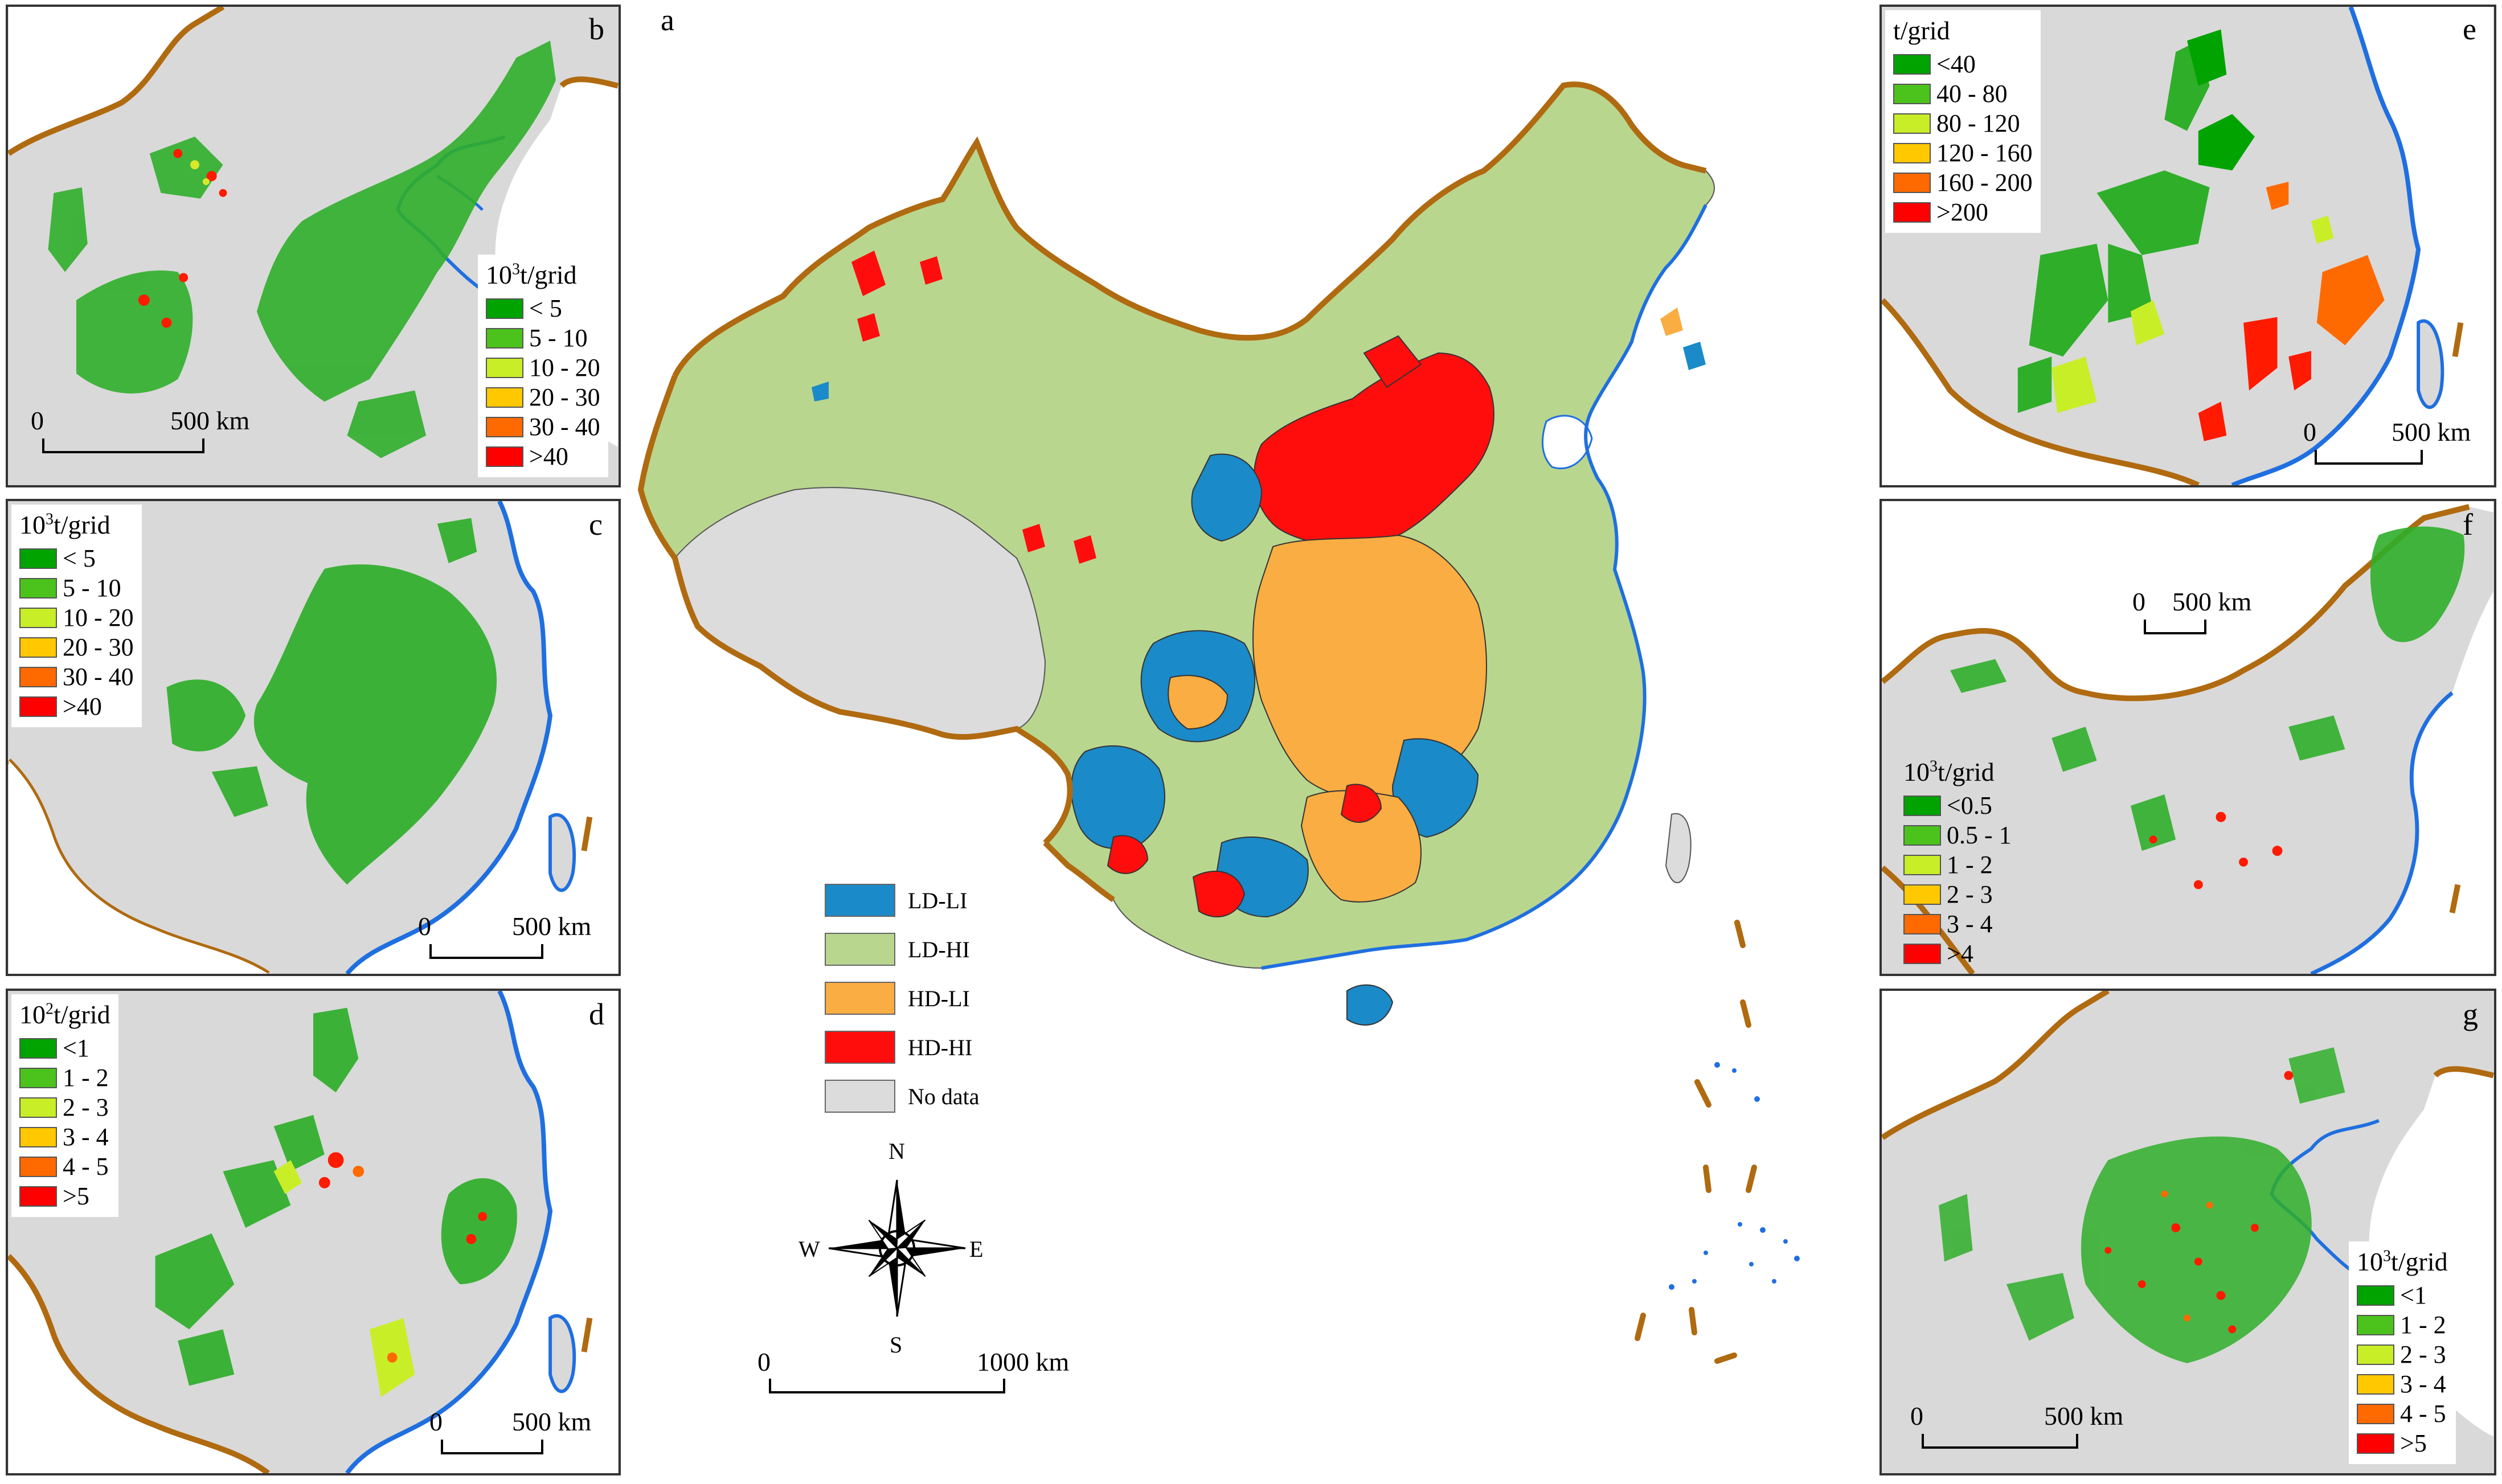 This screenshot has height=1484, width=2502. I want to click on compass-n: N, so click(896, 1151).